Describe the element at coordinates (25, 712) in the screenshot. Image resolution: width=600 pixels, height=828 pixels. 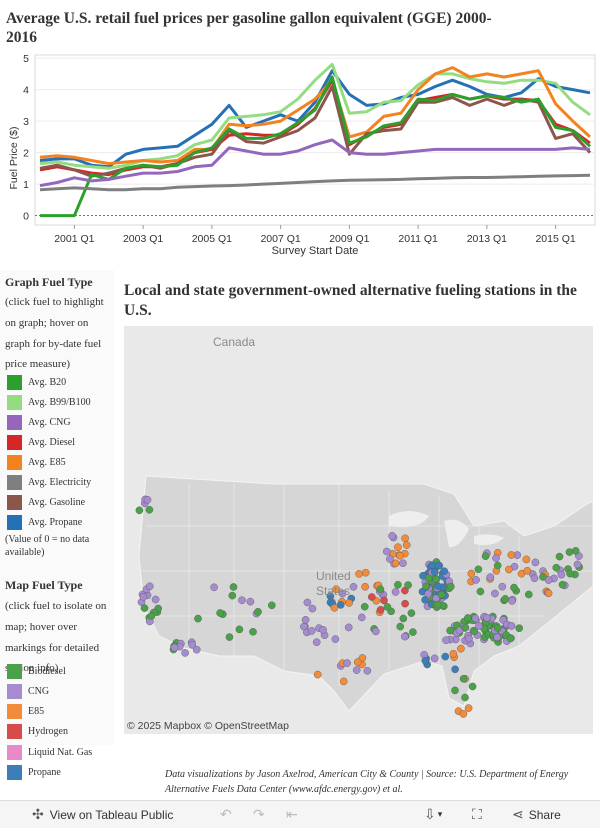
I see `legend-item: E85` at that location.